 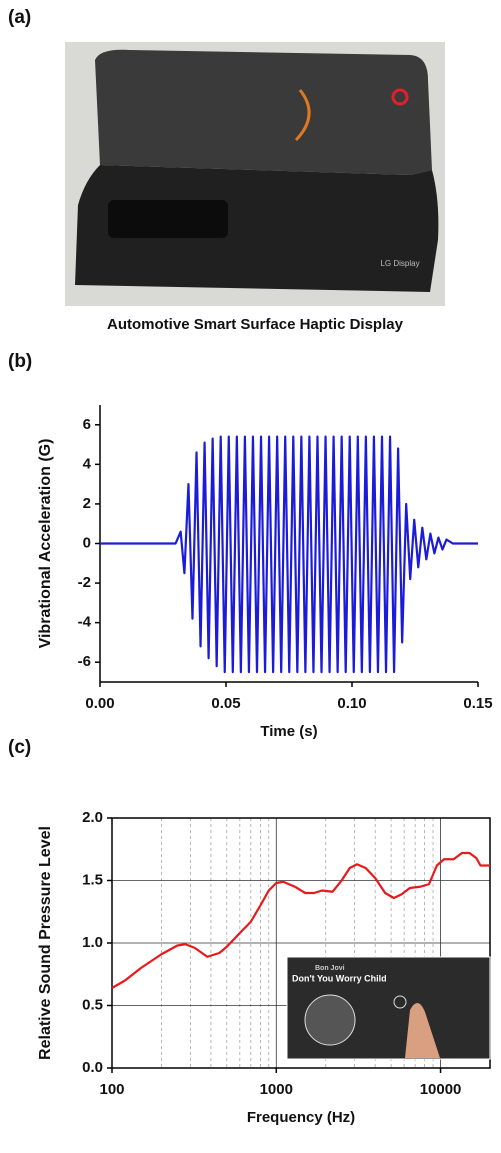 What do you see at coordinates (477, 703) in the screenshot?
I see `x-tick-label: 0.15` at bounding box center [477, 703].